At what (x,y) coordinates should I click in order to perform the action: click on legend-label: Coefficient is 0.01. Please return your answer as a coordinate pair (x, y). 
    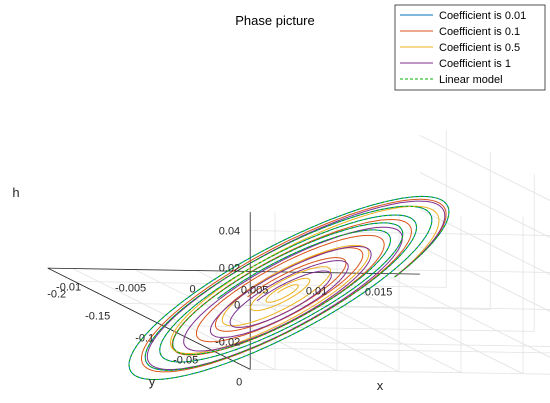
    Looking at the image, I should click on (482, 16).